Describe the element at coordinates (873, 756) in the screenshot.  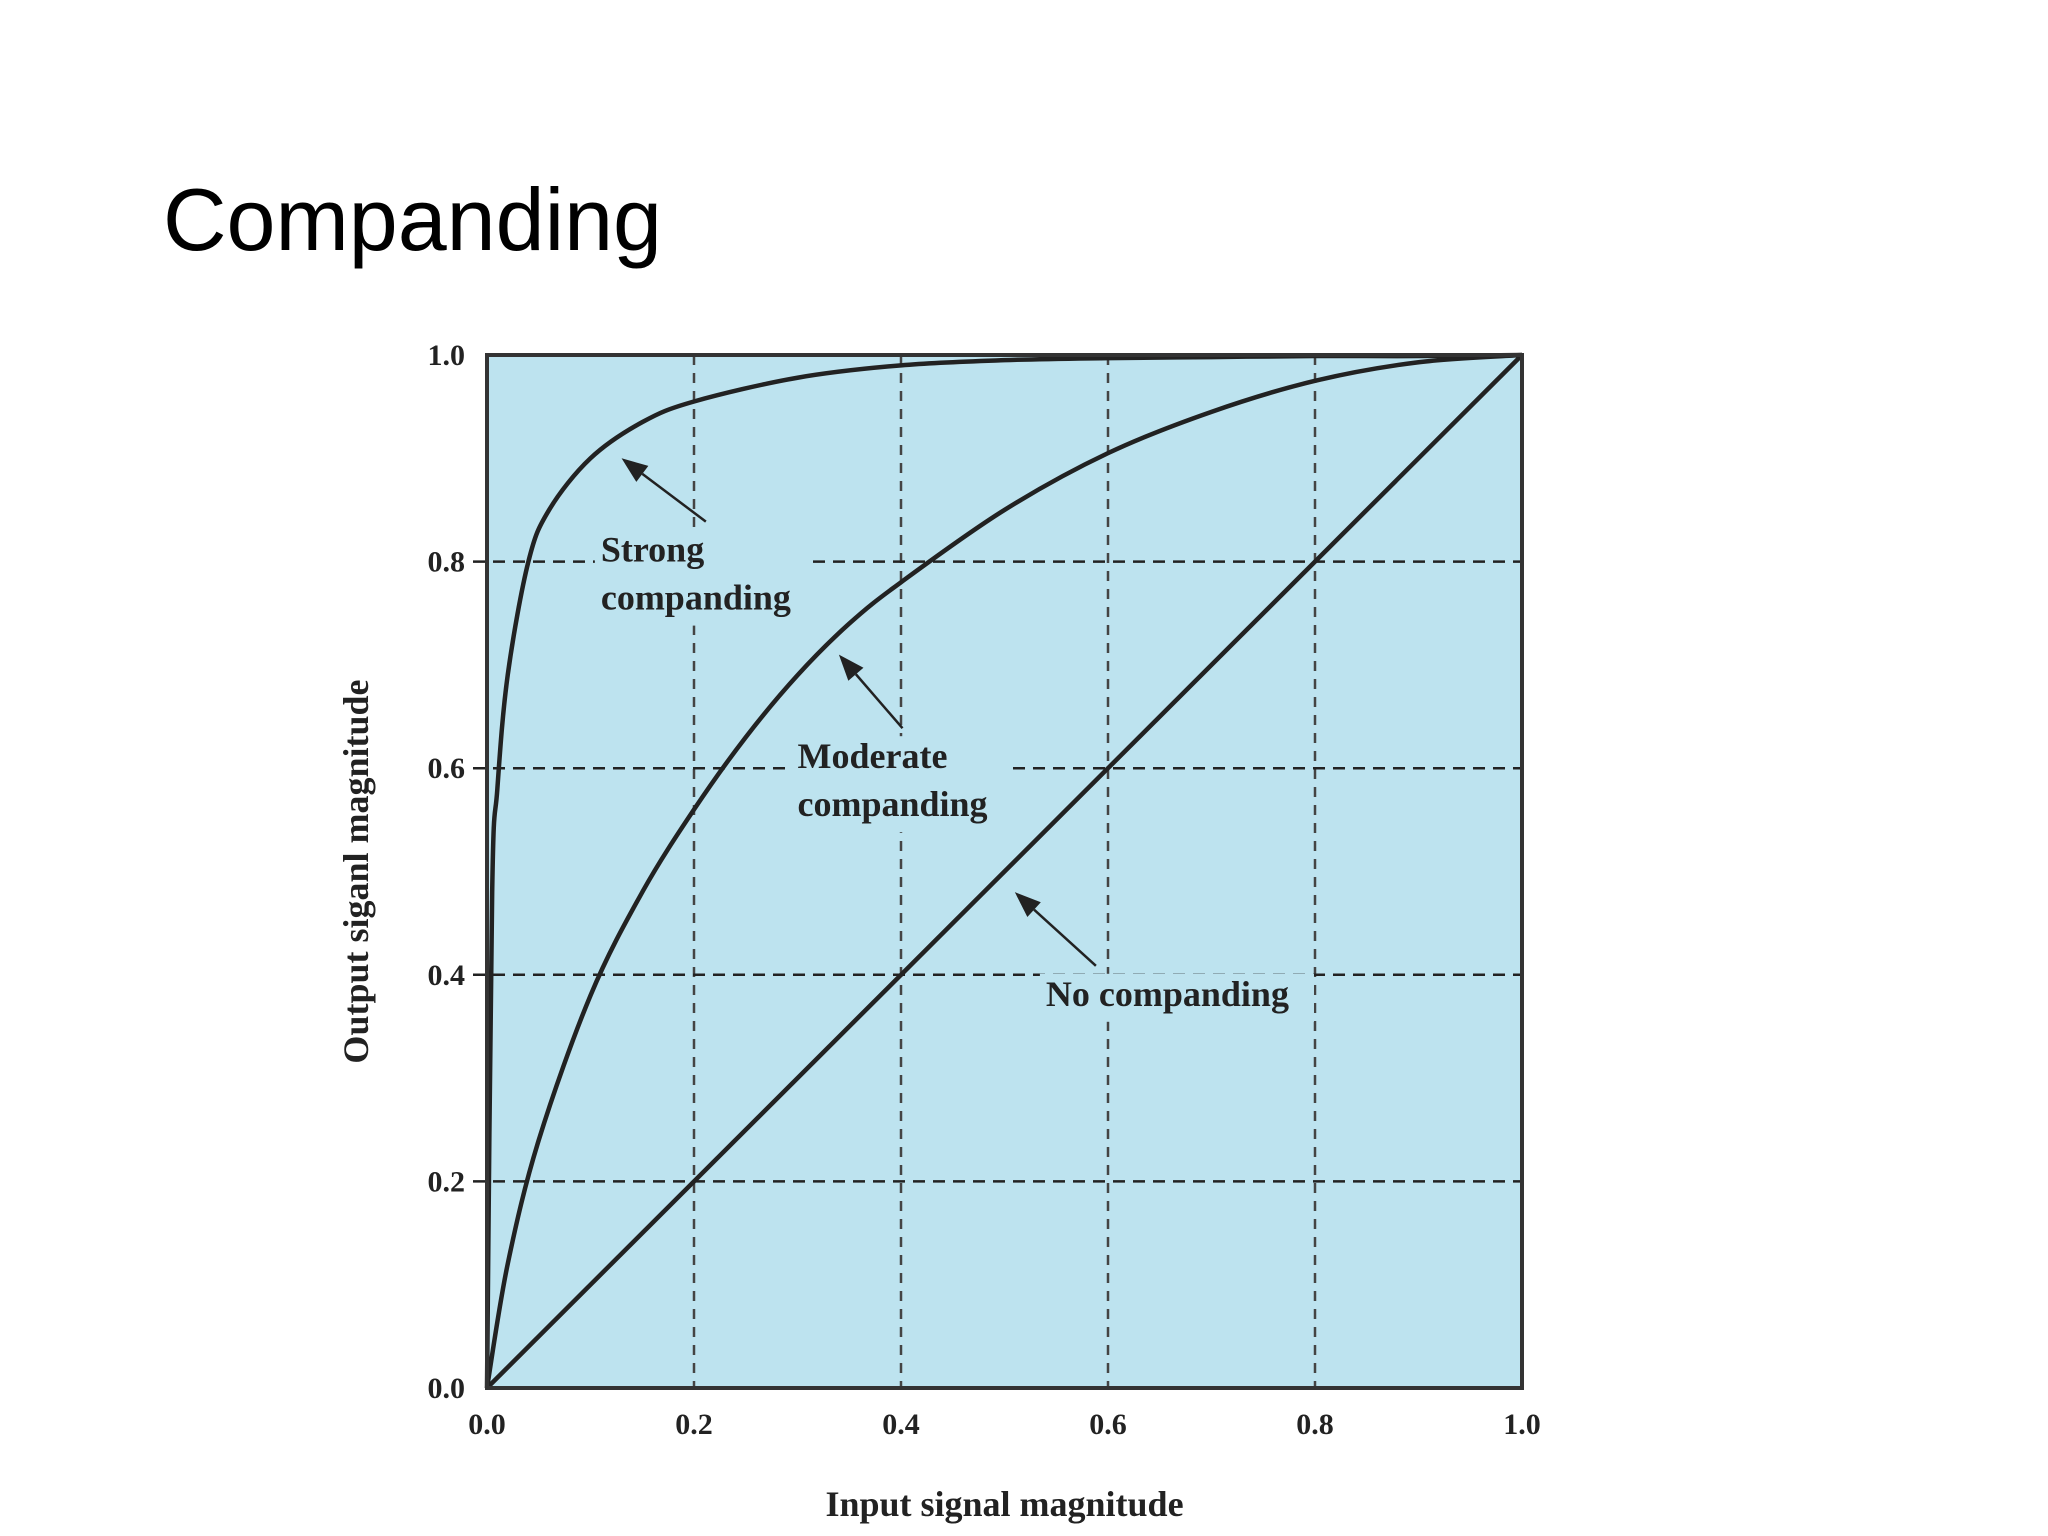
I see `annotation-text-moderate-companding-0: Moderate` at that location.